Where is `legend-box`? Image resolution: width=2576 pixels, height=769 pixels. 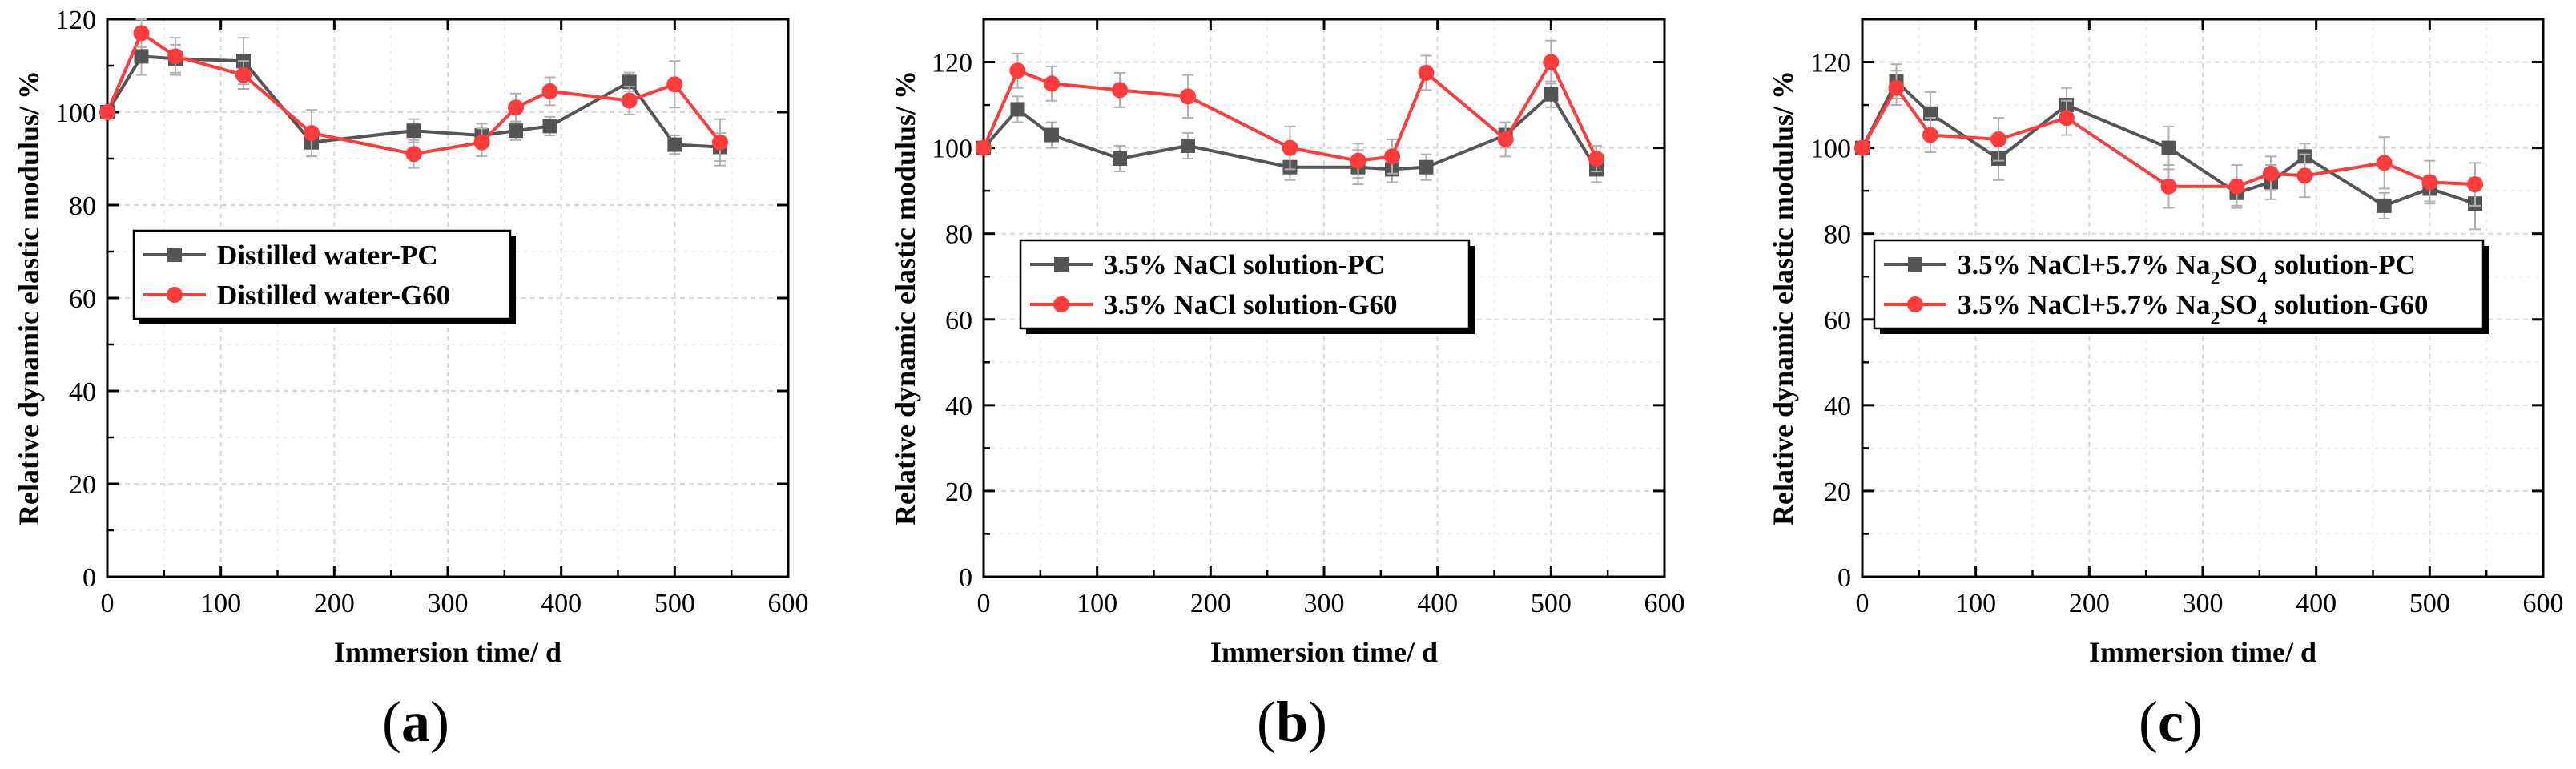
legend-box is located at coordinates (1245, 285).